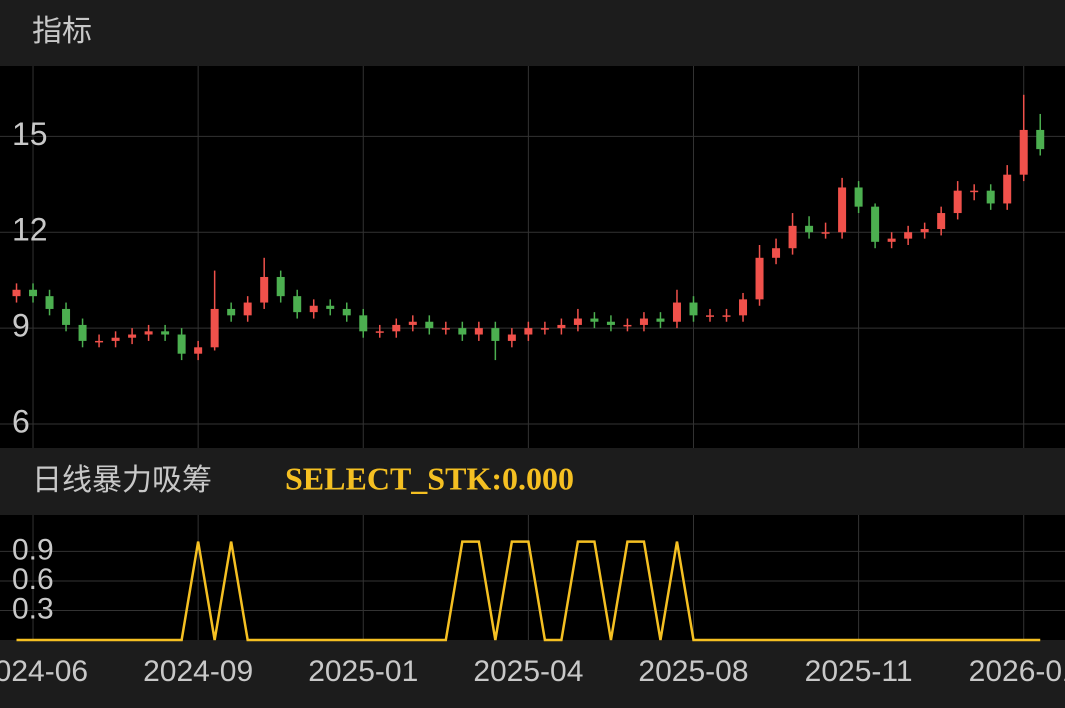 The height and width of the screenshot is (708, 1065). I want to click on panel-title: 指标, so click(62, 31).